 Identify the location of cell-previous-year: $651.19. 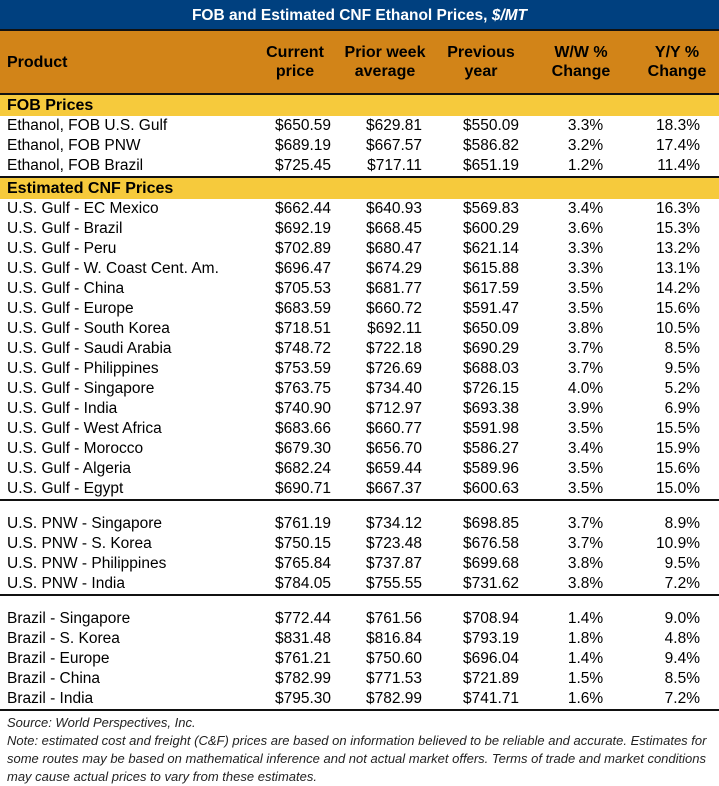
(490, 165).